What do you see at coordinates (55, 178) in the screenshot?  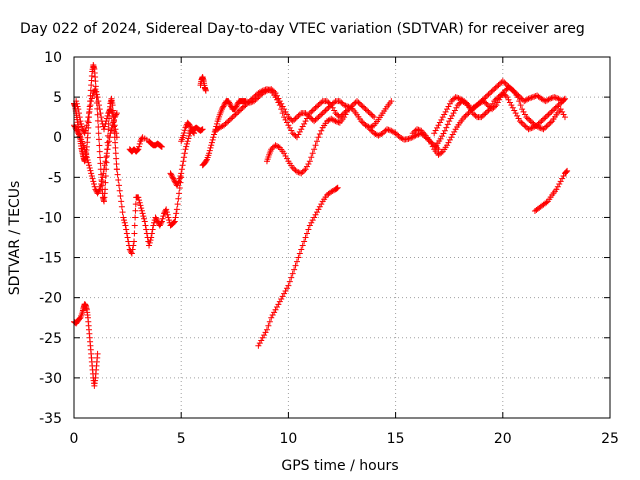 I see `y-tick-label: -5` at bounding box center [55, 178].